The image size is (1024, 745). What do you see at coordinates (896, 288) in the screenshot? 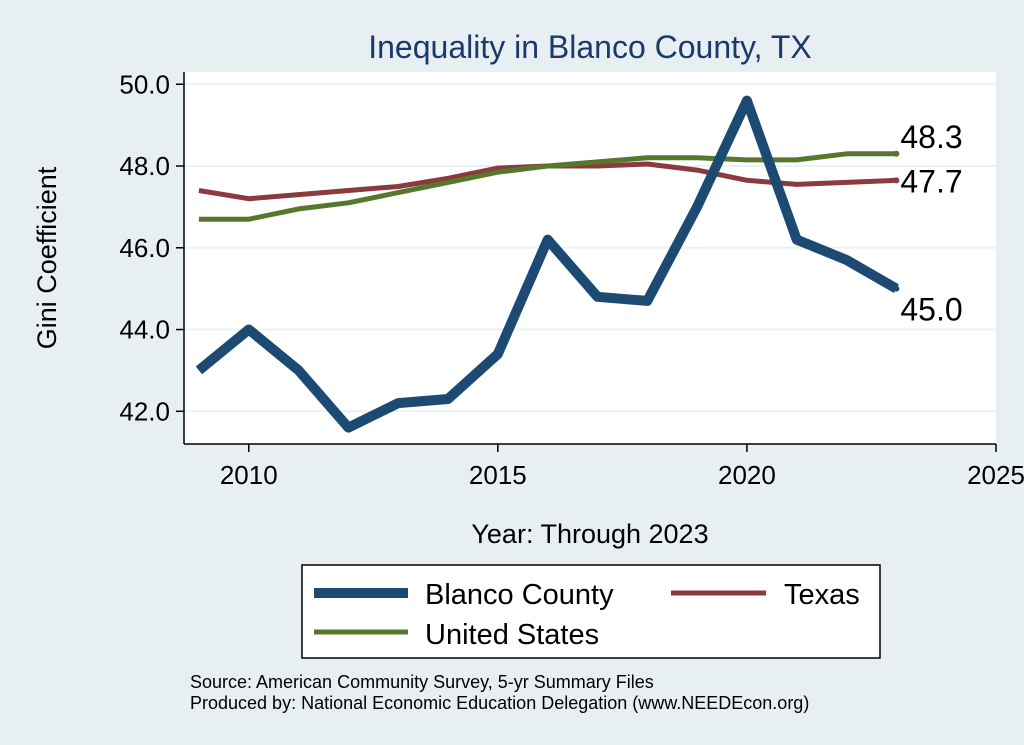
I see `endpoint-marker-blanco-county` at bounding box center [896, 288].